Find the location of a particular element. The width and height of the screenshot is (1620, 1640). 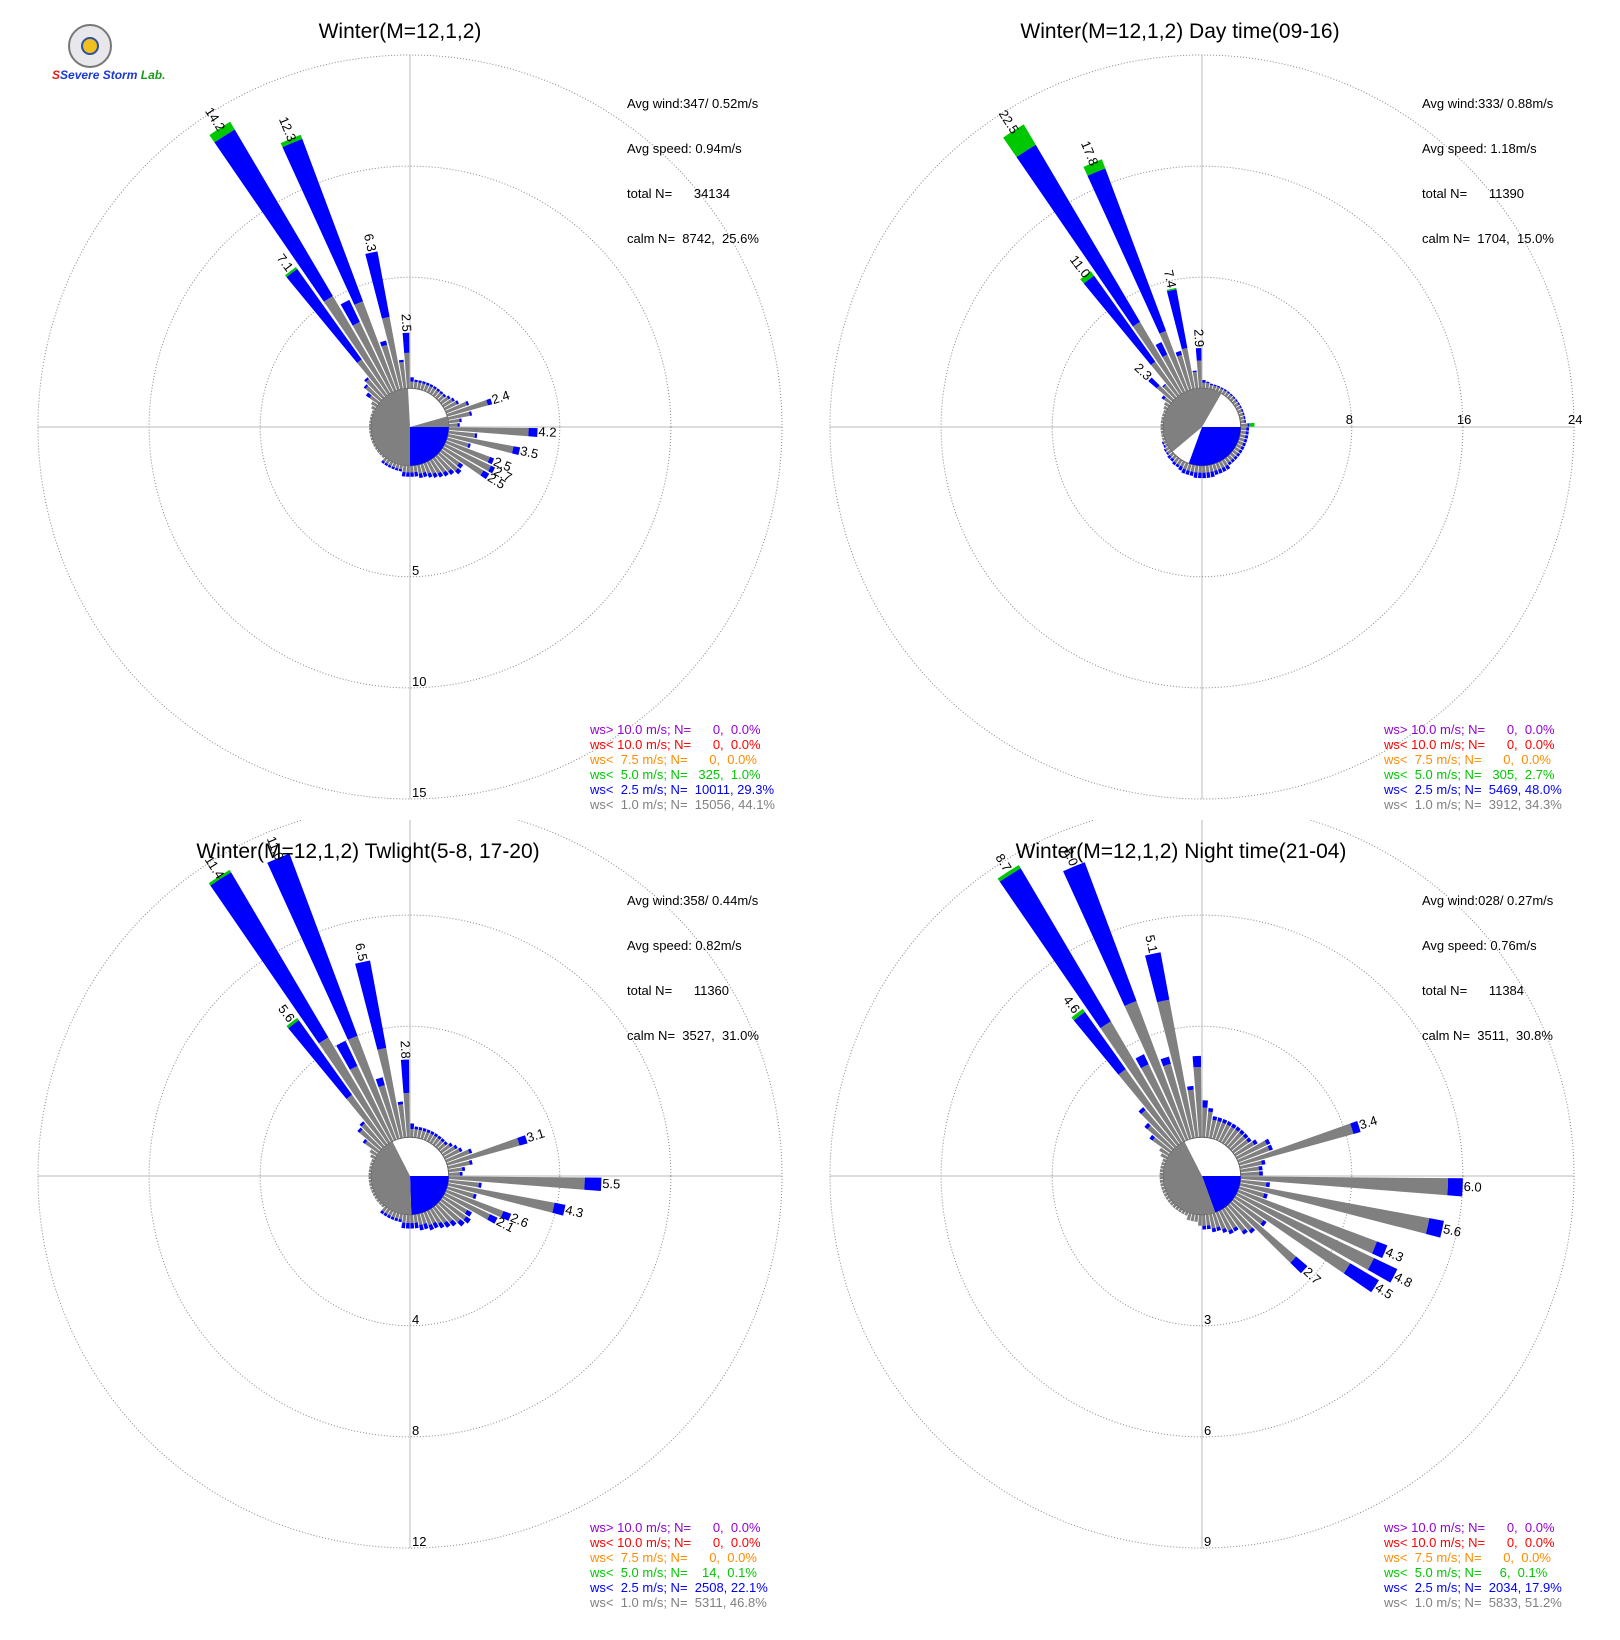

bar-value-label: 4.8 is located at coordinates (1403, 1280).